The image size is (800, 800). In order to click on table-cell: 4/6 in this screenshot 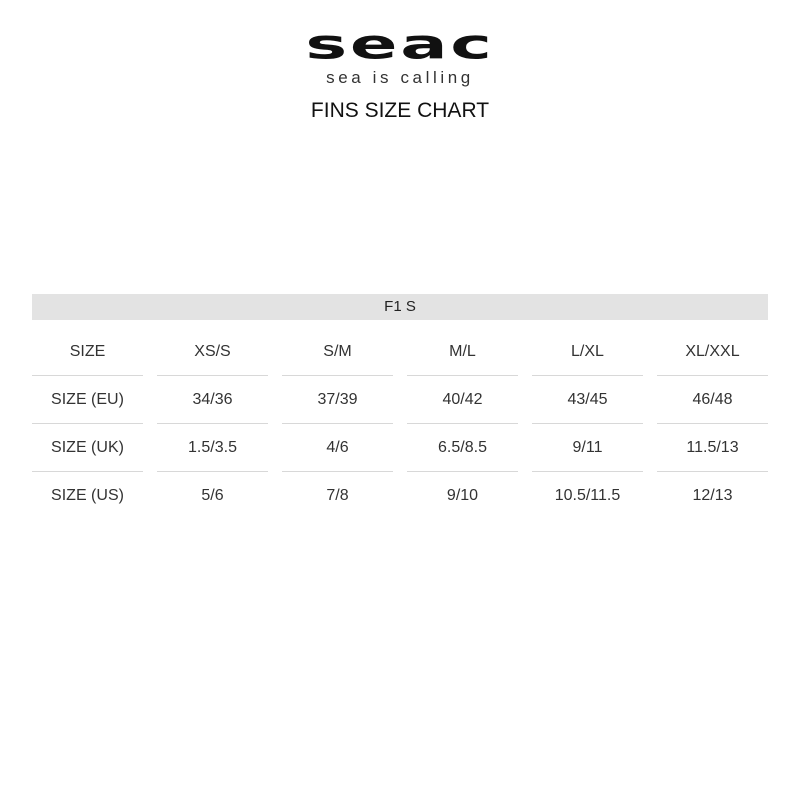, I will do `click(337, 448)`.